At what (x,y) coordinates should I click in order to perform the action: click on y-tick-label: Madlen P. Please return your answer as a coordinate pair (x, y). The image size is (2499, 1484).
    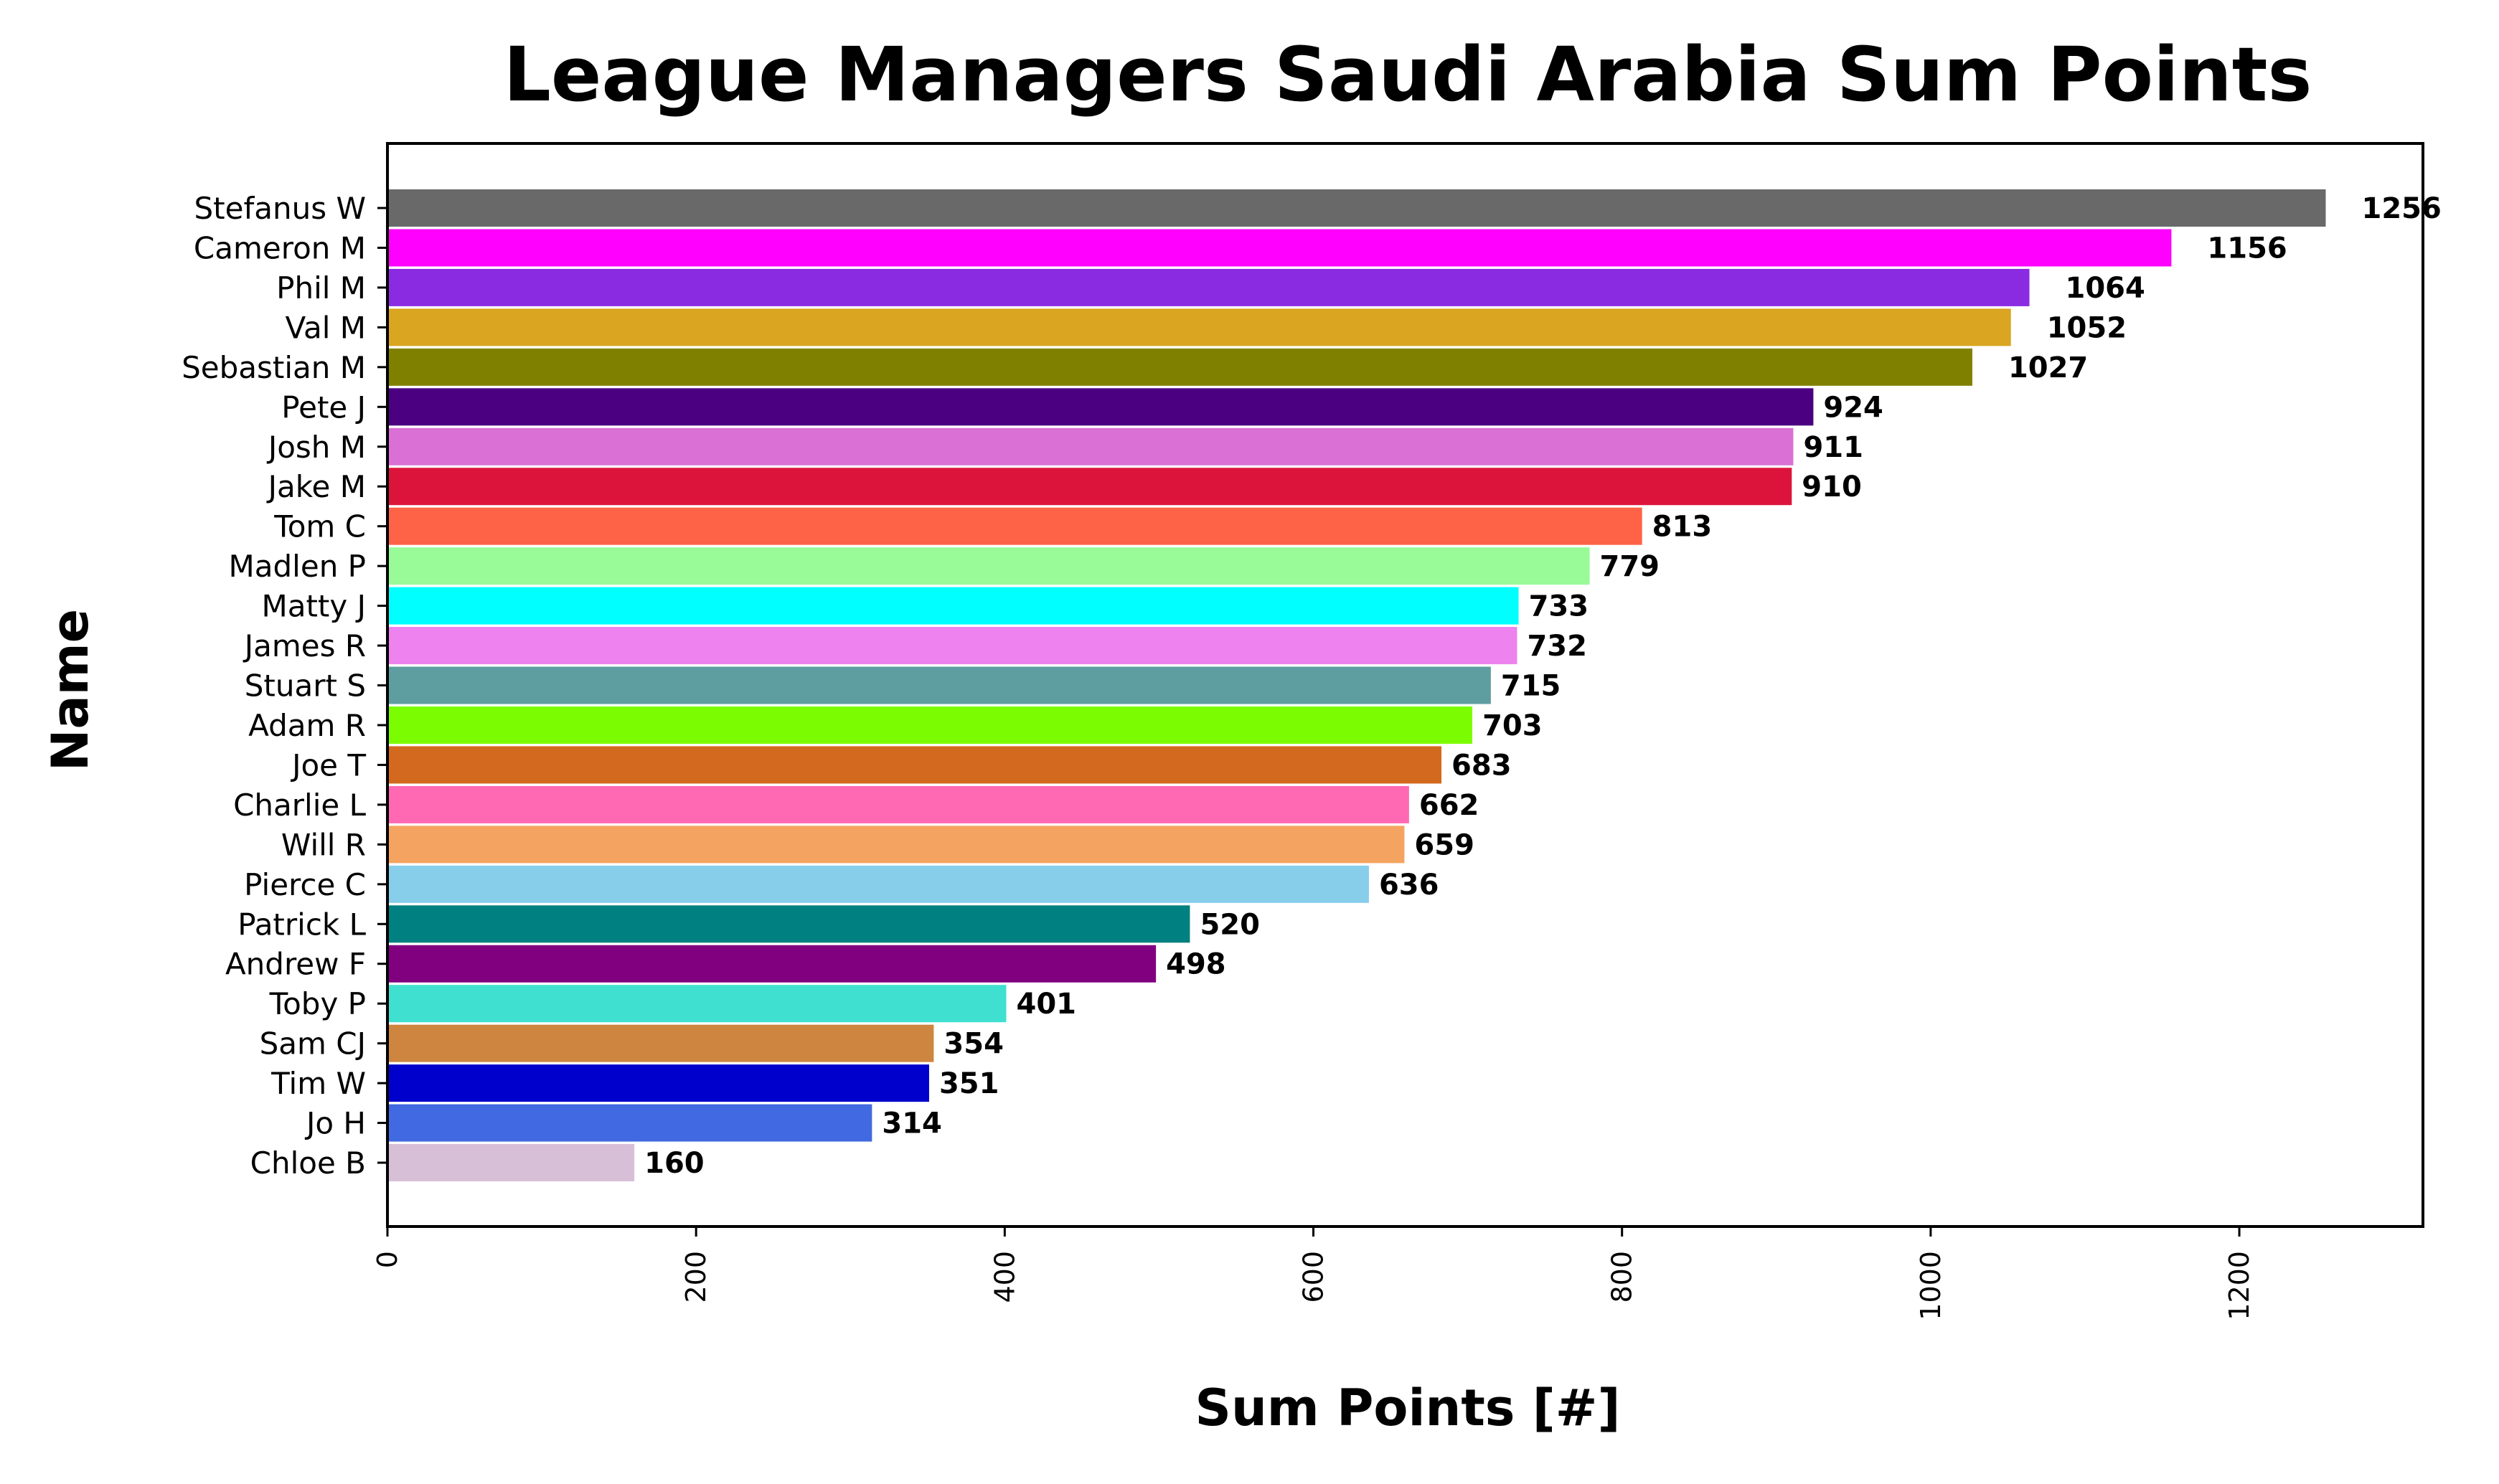
    Looking at the image, I should click on (297, 566).